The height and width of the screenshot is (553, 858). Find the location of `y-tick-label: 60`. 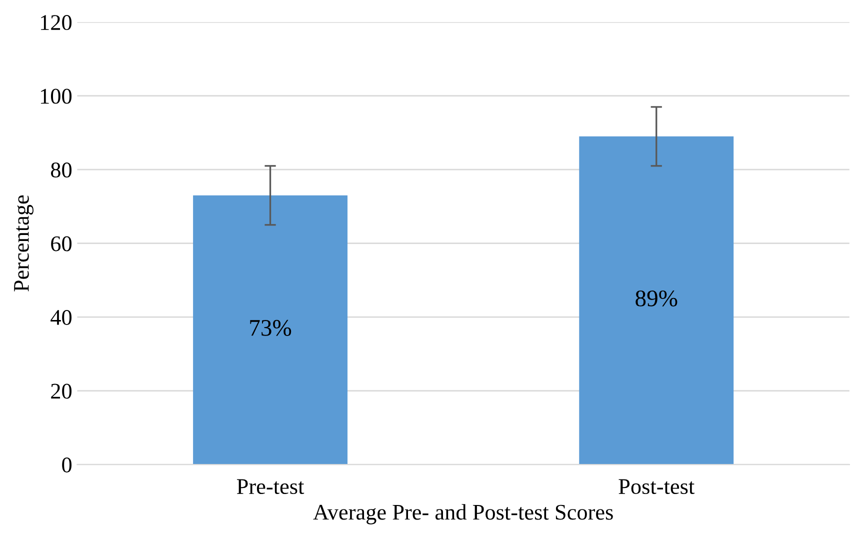

y-tick-label: 60 is located at coordinates (61, 244).